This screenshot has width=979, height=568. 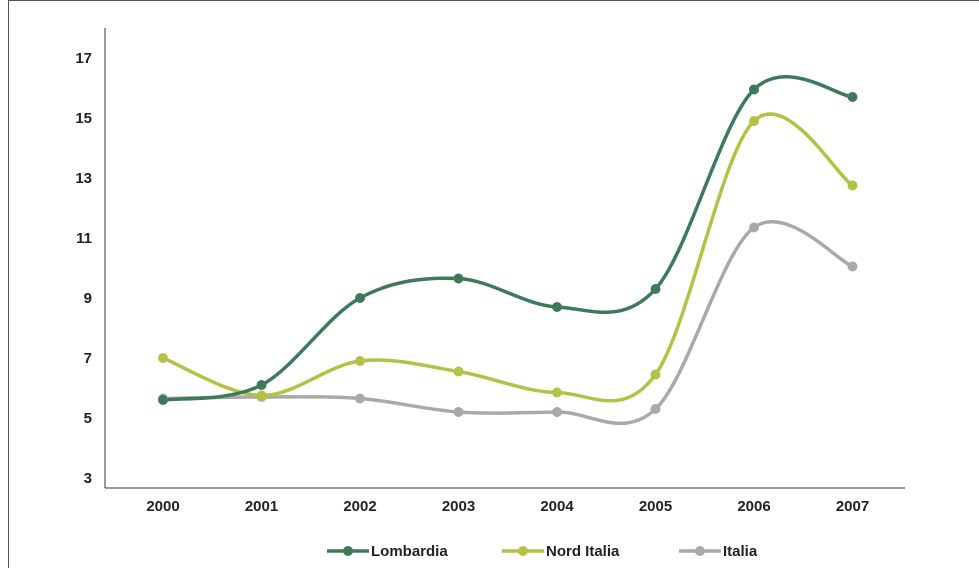 What do you see at coordinates (655, 506) in the screenshot?
I see `x-tick-label: 2005` at bounding box center [655, 506].